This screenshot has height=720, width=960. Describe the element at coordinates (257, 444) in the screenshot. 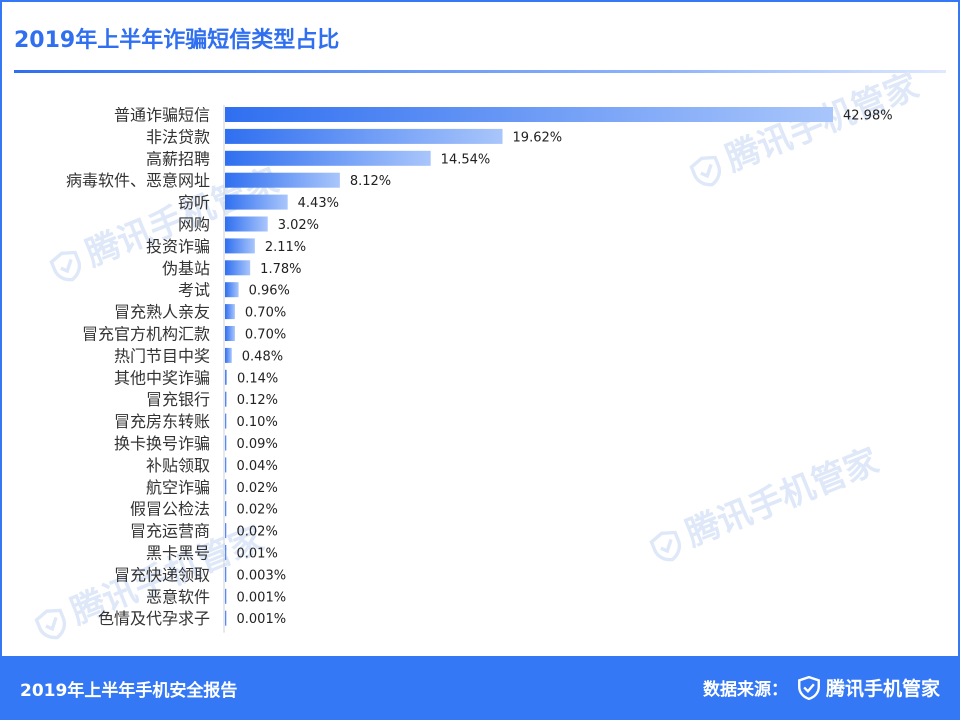

I see `data-label: 0.09%` at that location.